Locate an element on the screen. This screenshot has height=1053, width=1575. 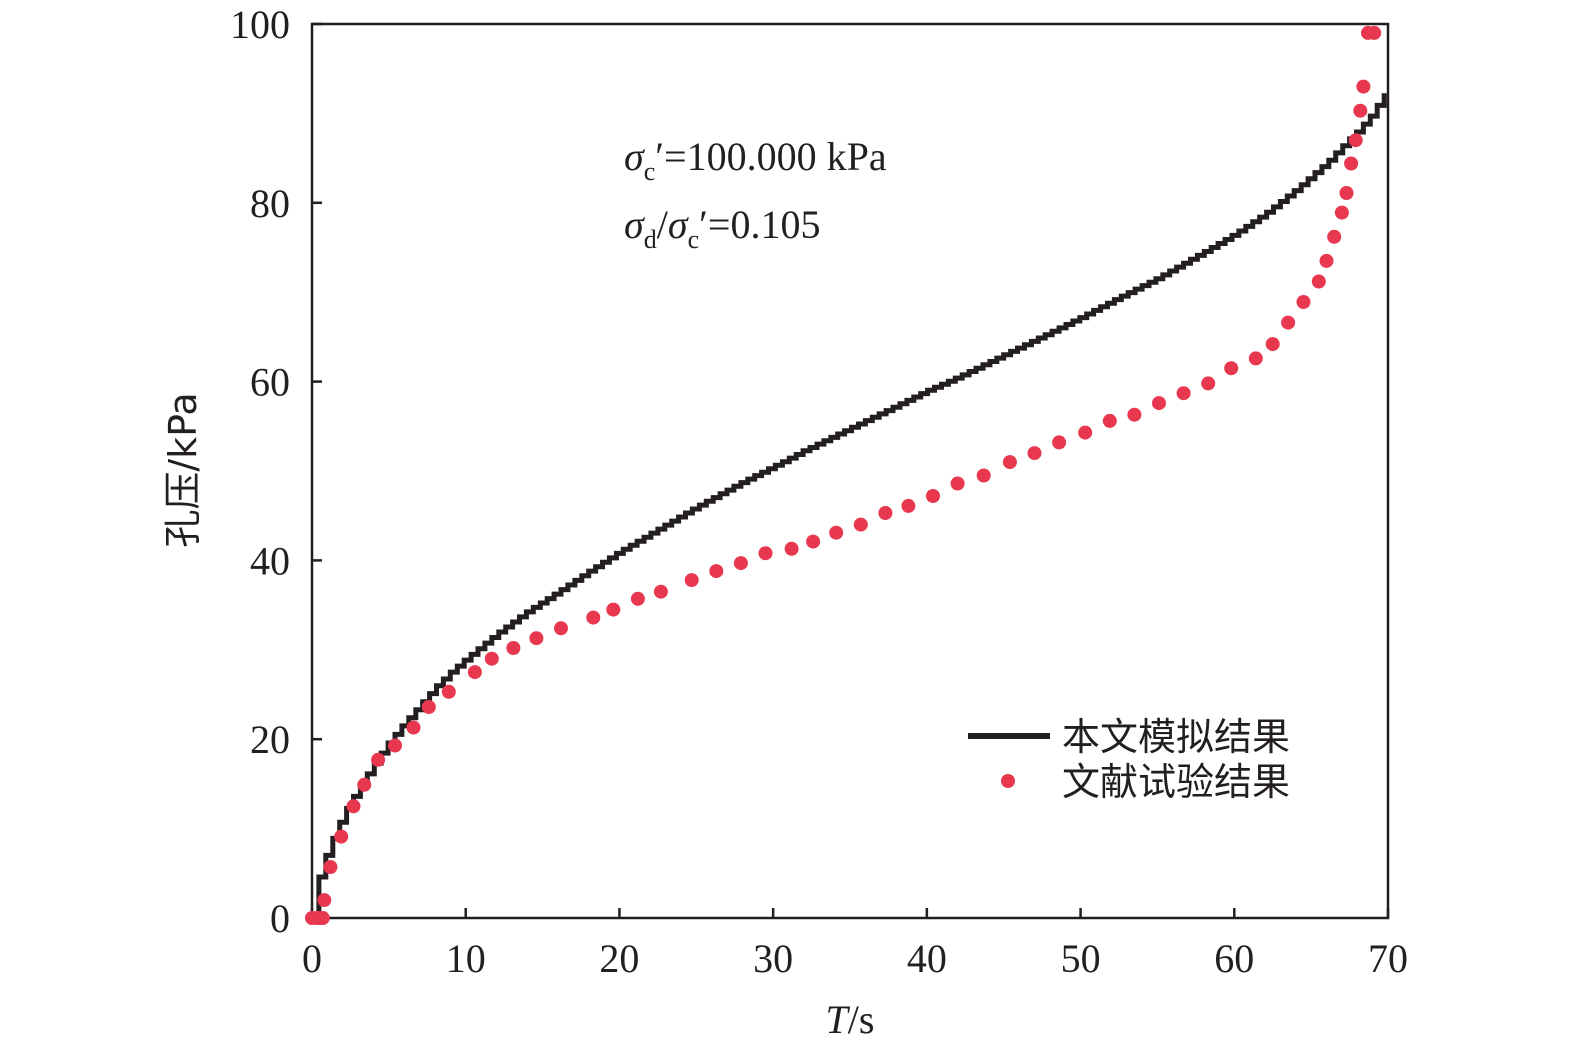
legend-experiment-label: 文献试验结果 is located at coordinates (1176, 782).